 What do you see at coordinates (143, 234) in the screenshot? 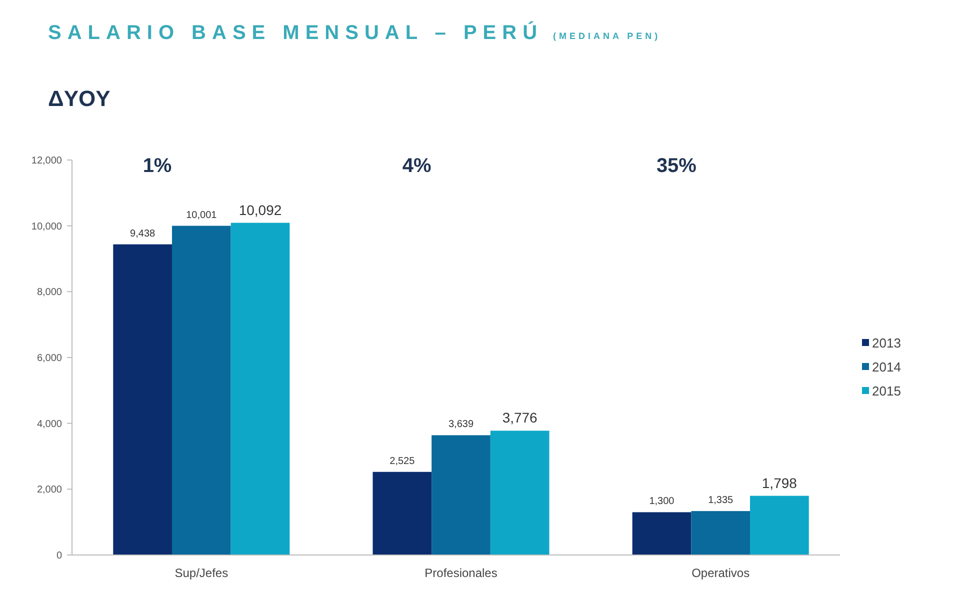
I see `data-label: 9,438` at bounding box center [143, 234].